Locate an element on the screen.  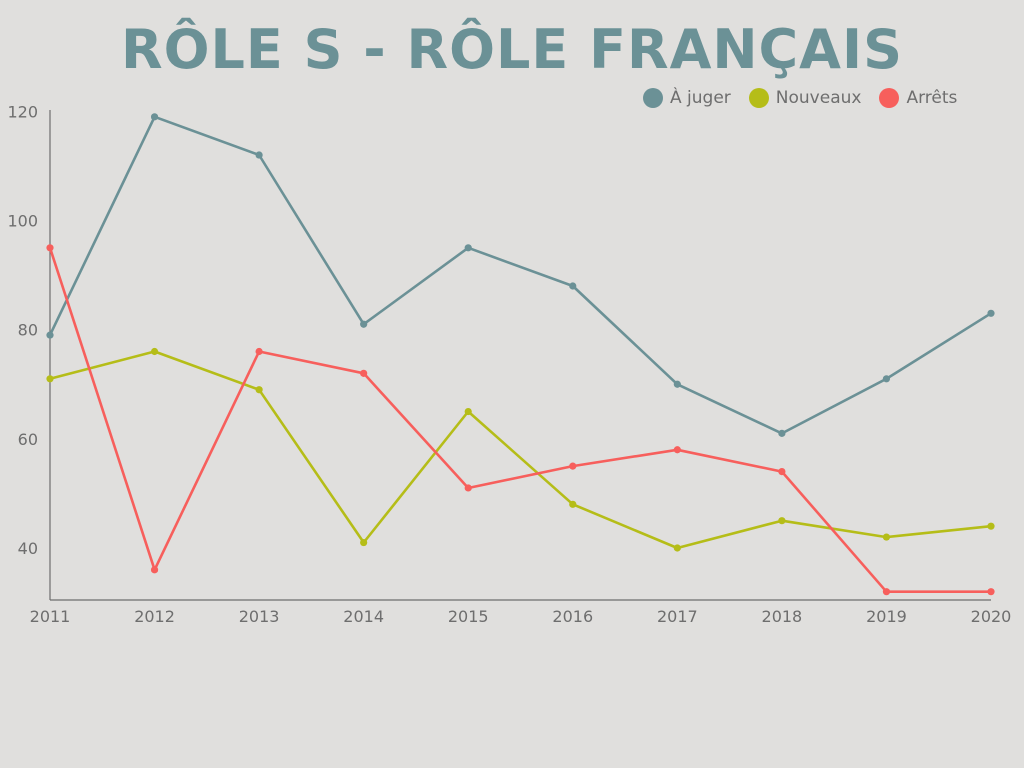
legend-item-a-juger: À juger is located at coordinates (687, 98).